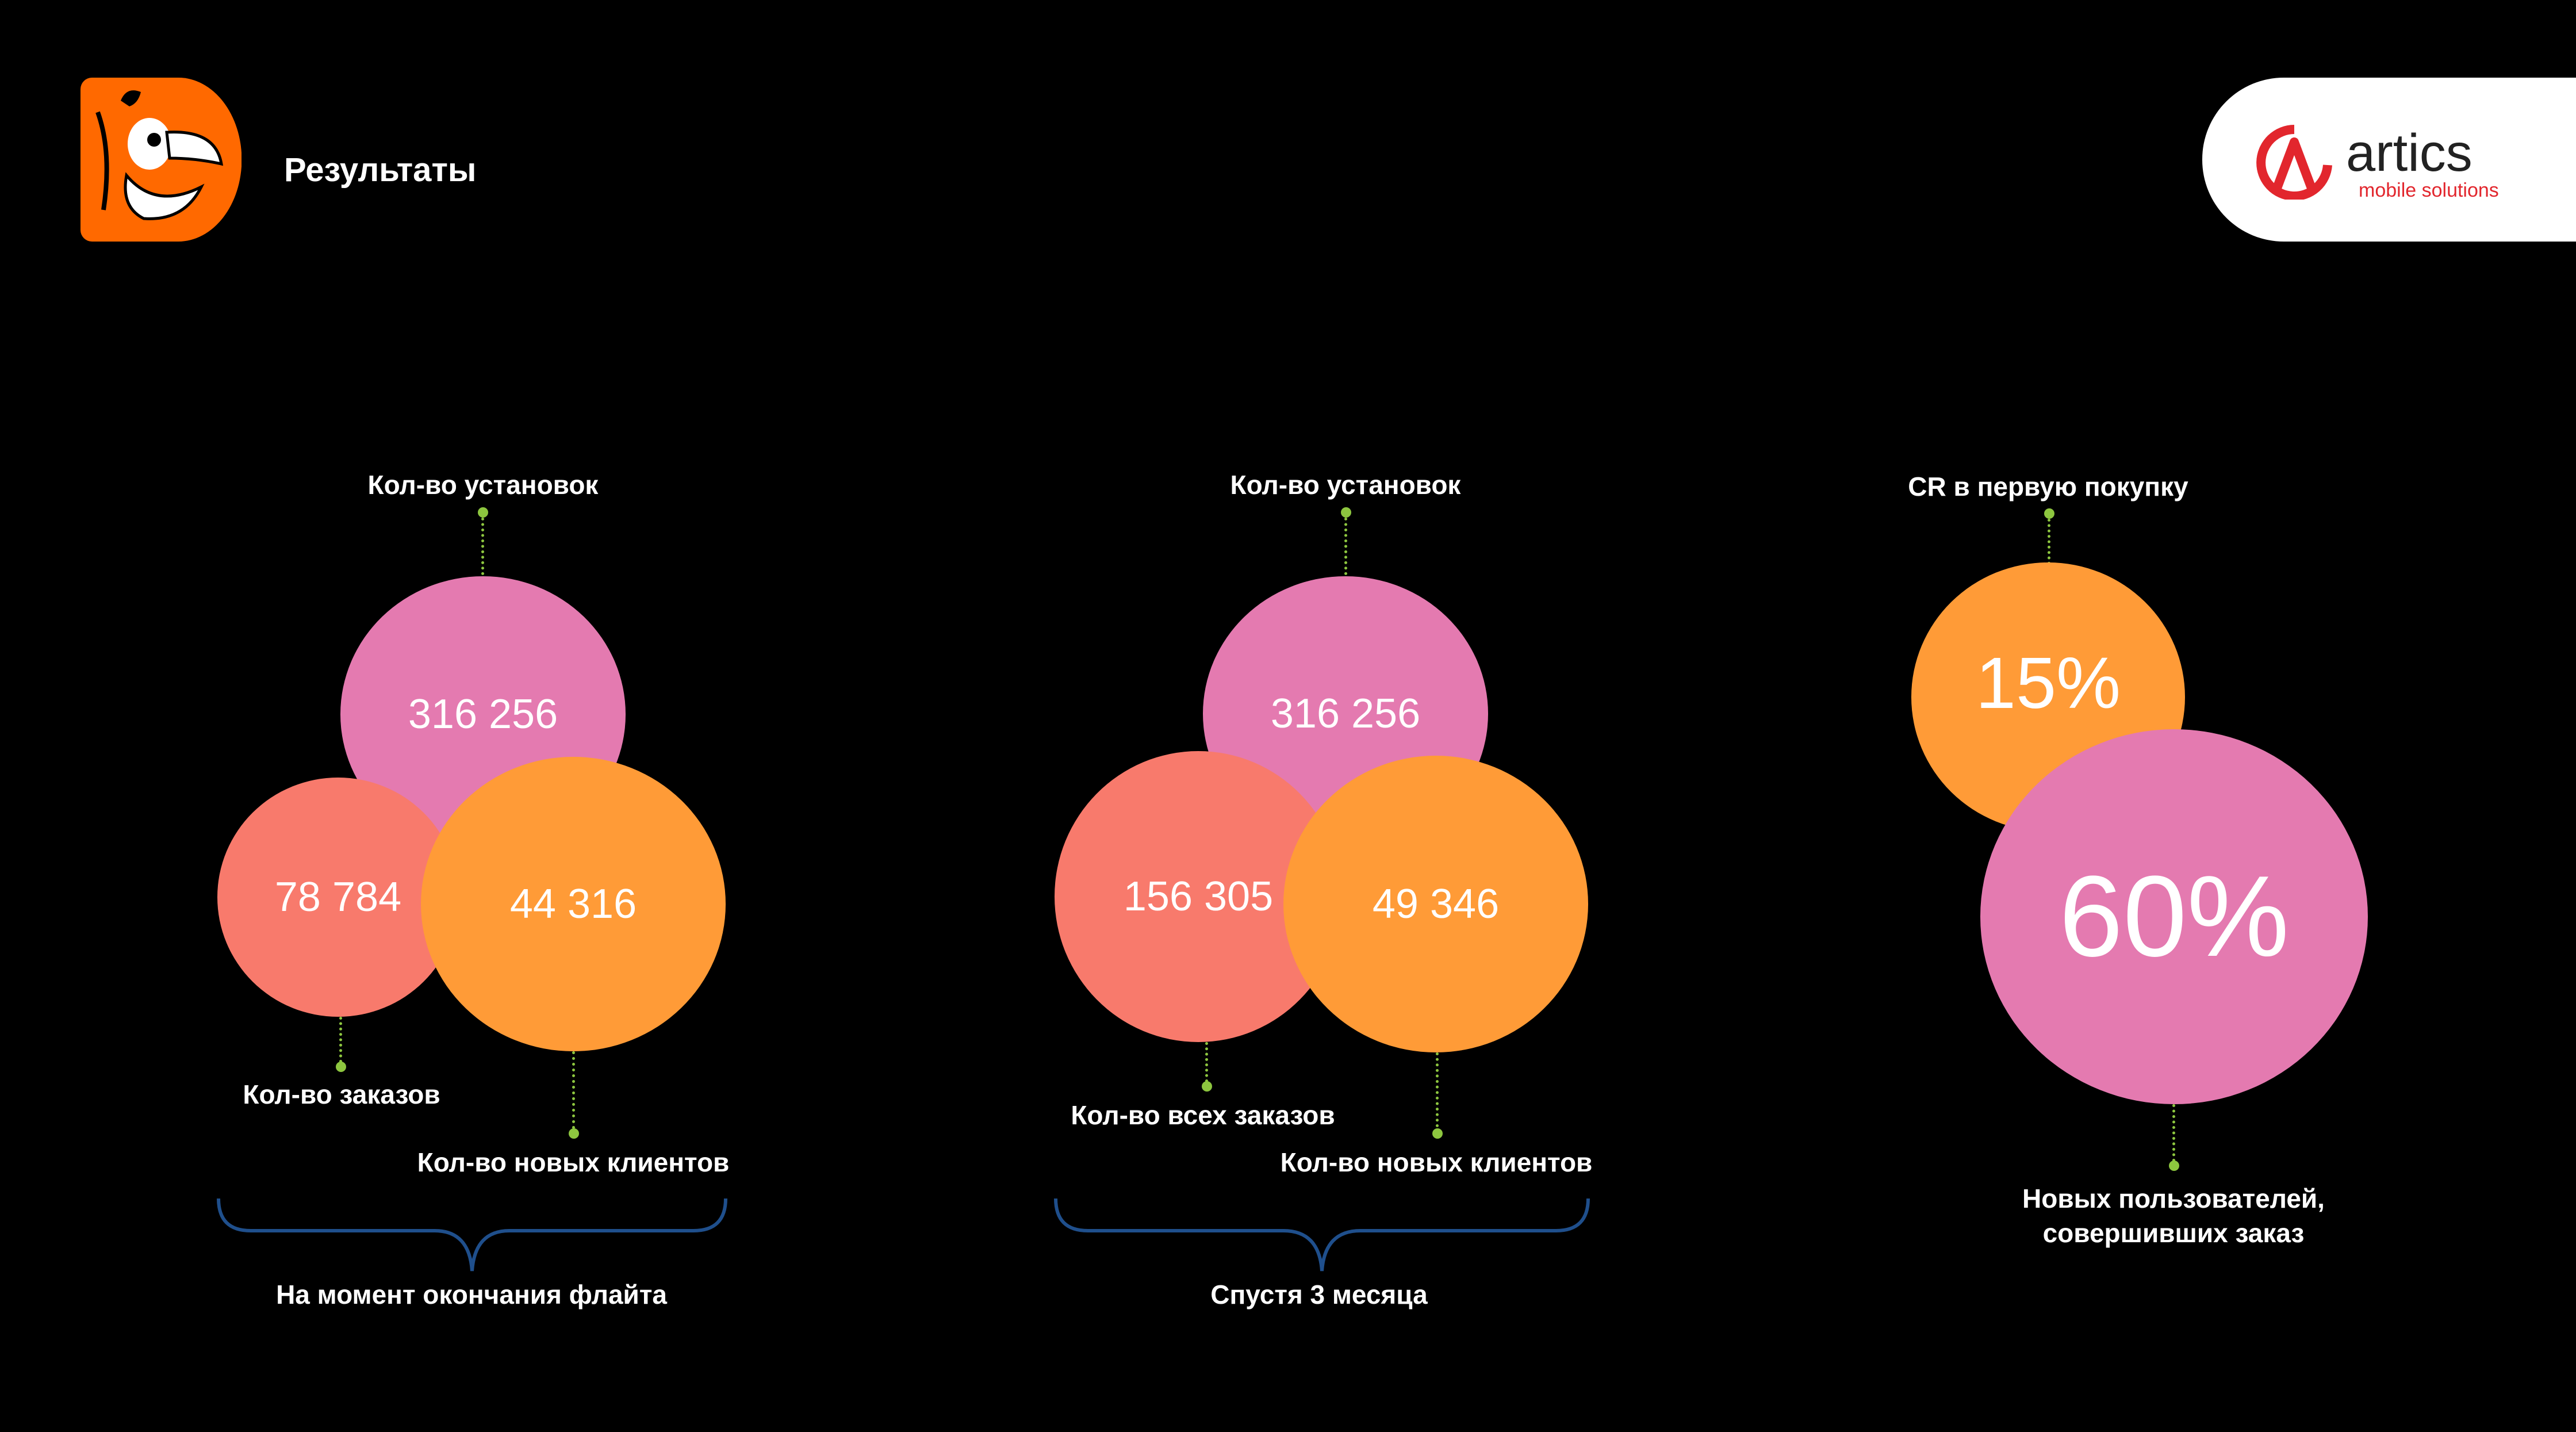 The image size is (2576, 1432). I want to click on group1-new-clients-label: Кол-во новых клиентов, so click(573, 1162).